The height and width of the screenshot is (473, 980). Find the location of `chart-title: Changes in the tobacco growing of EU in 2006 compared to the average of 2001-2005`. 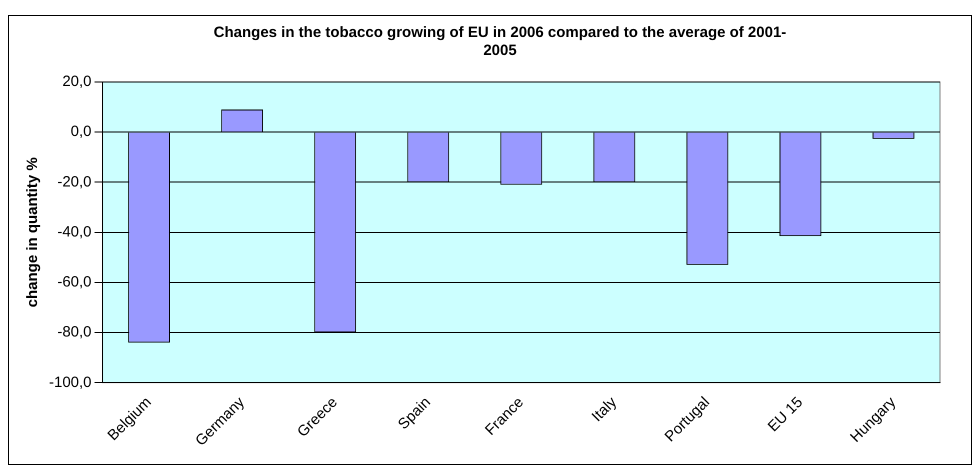

chart-title: Changes in the tobacco growing of EU in 2006 compared to the average of 2001-2005 is located at coordinates (500, 42).